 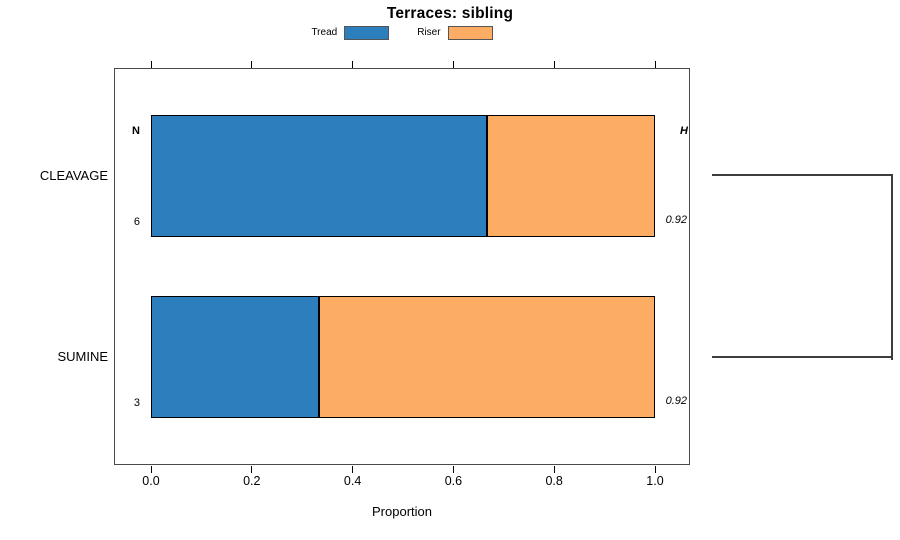 I want to click on n-value: 6, so click(x=136, y=222).